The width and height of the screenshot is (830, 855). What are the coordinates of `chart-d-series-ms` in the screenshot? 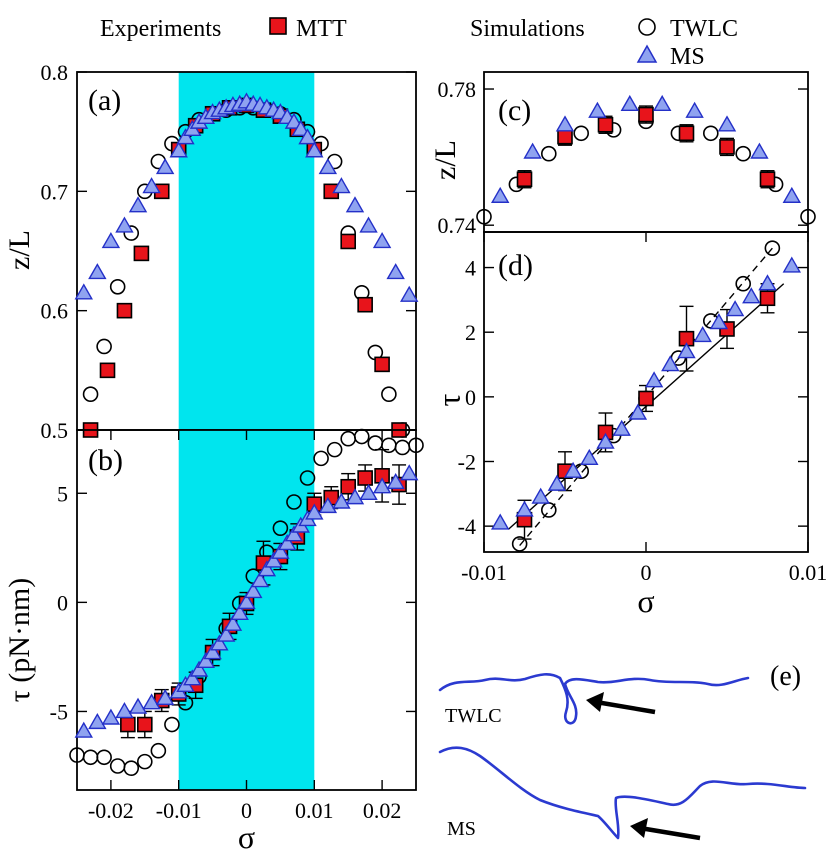 It's located at (646, 393).